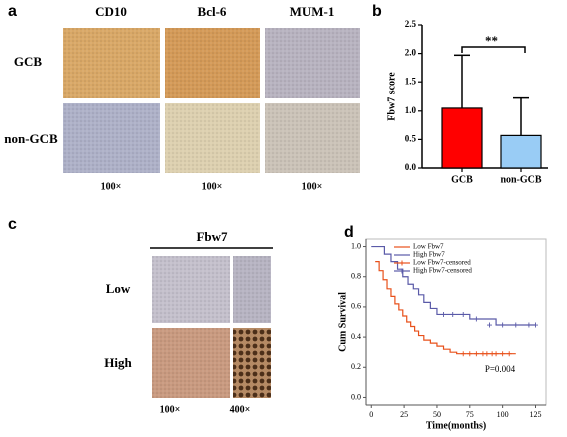 This screenshot has width=567, height=437. I want to click on x-tick-label: 50, so click(437, 414).